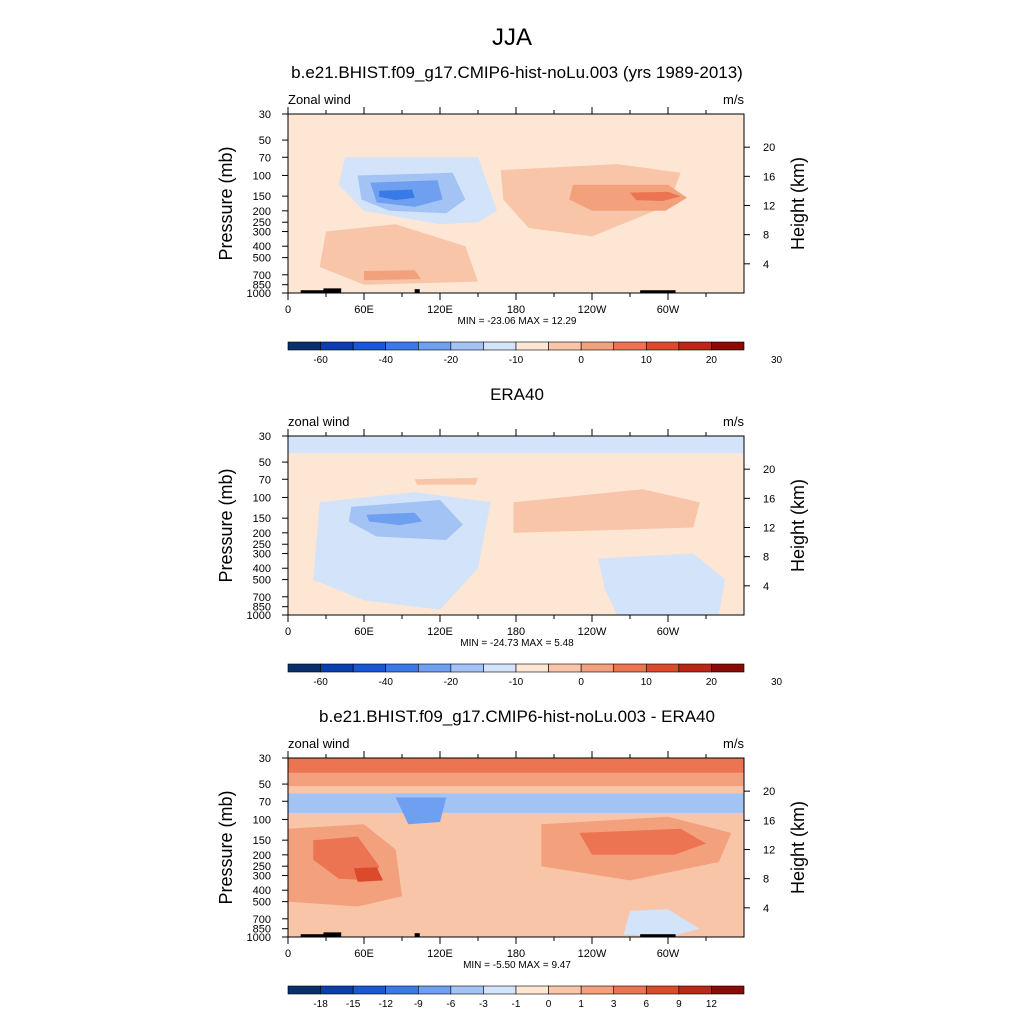 This screenshot has height=1024, width=1024. I want to click on colorbar-label: 12, so click(712, 1004).